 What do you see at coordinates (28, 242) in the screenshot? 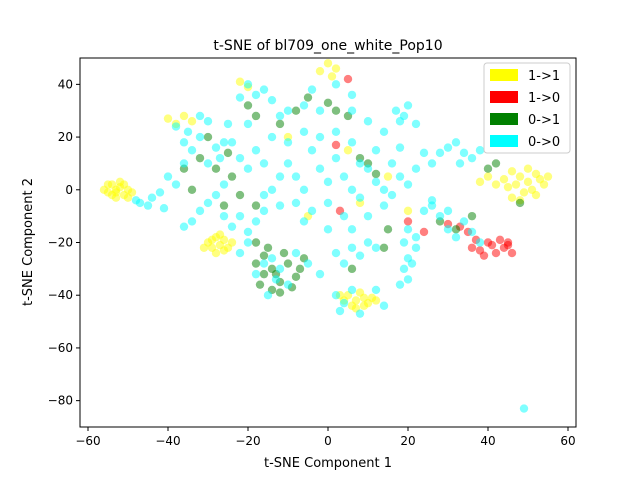
I see `y-axis-label: t-SNE Component 2` at bounding box center [28, 242].